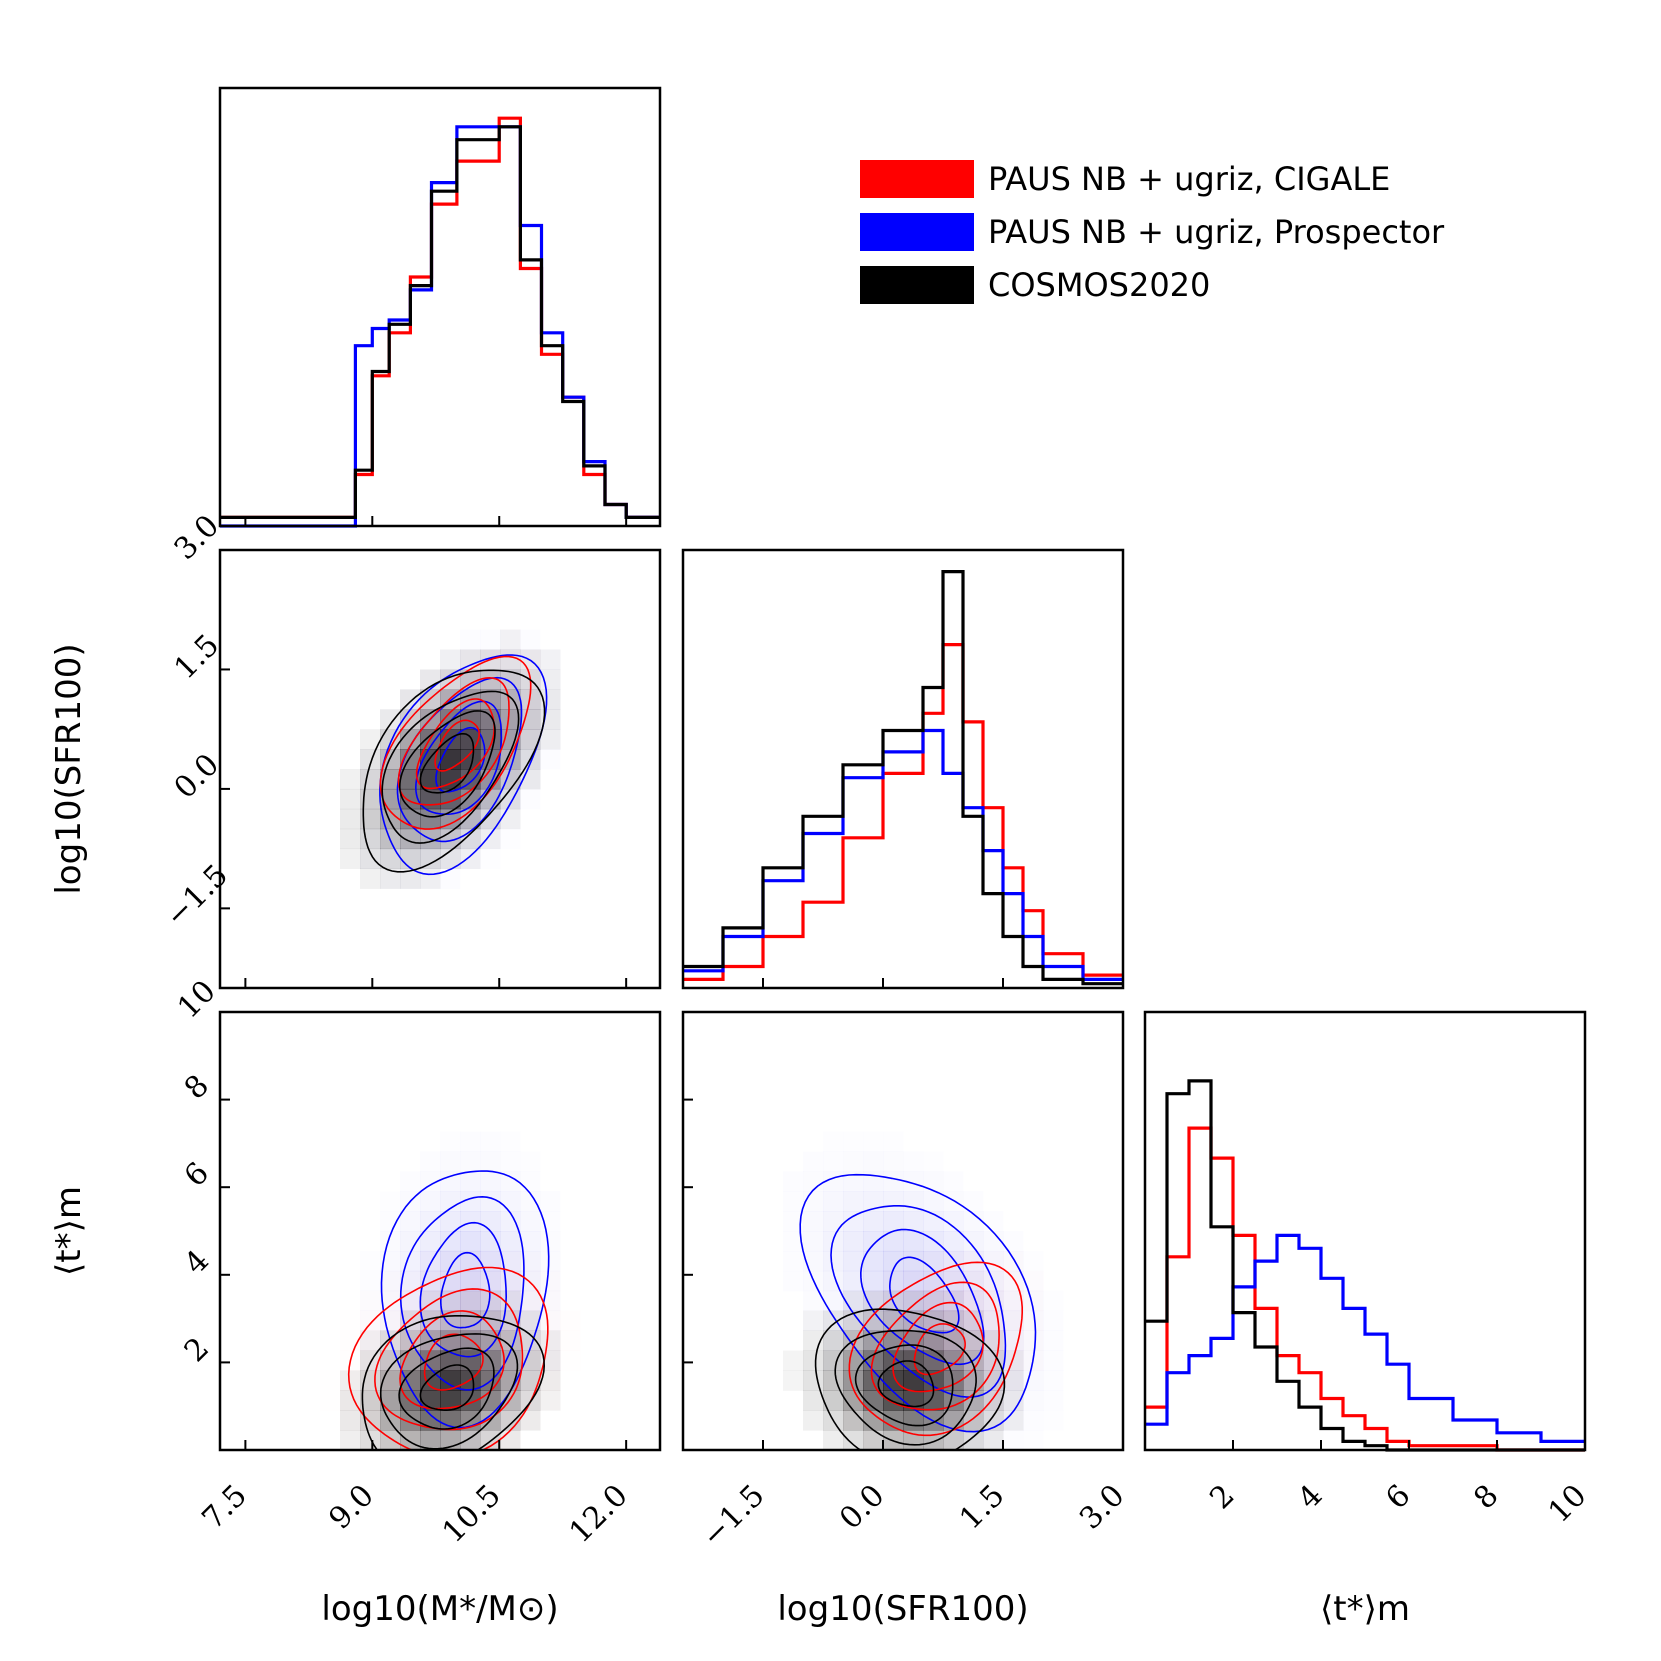 Image resolution: width=1661 pixels, height=1661 pixels. I want to click on density-panel-mass_sfr, so click(440, 769).